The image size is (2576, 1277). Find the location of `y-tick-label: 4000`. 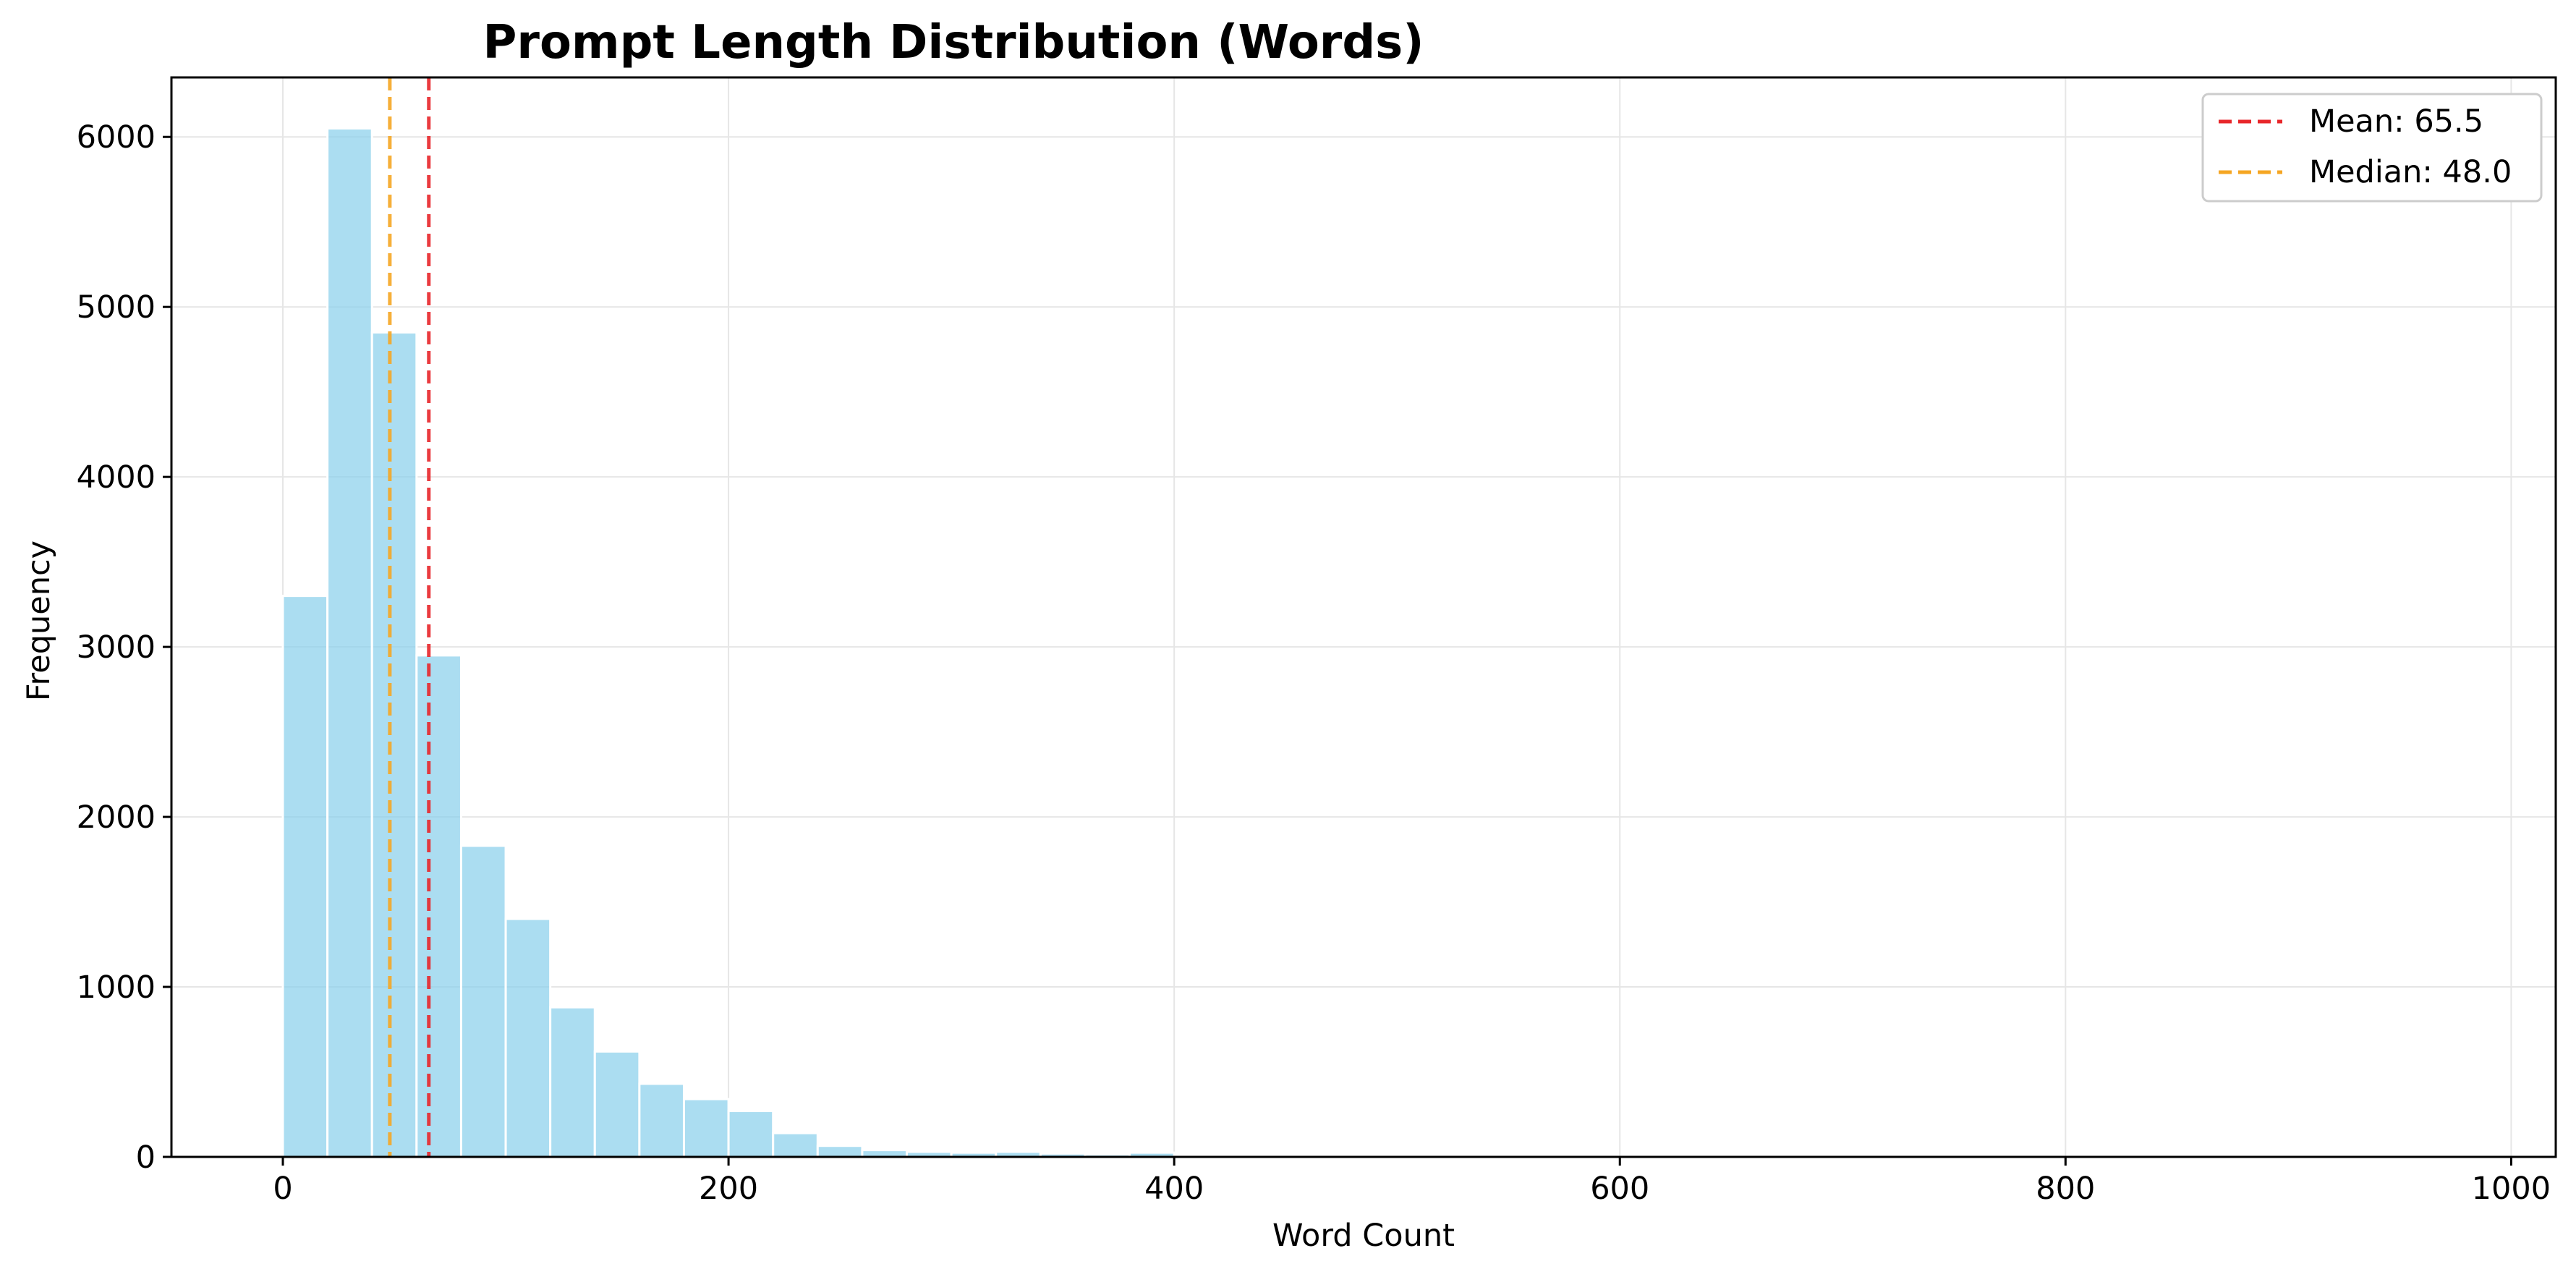

y-tick-label: 4000 is located at coordinates (116, 477).